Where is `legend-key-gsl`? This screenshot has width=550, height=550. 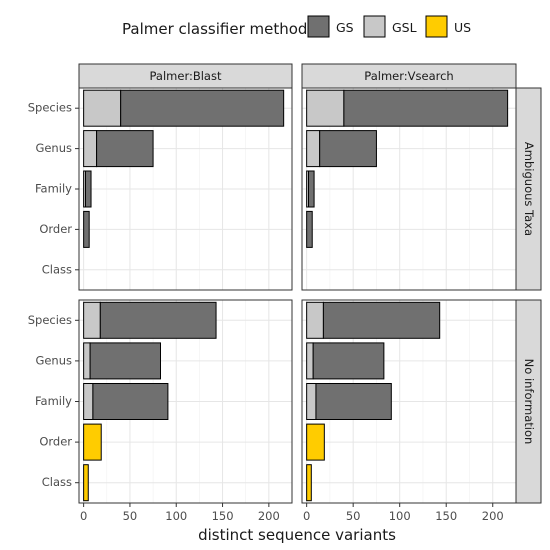 legend-key-gsl is located at coordinates (374, 26).